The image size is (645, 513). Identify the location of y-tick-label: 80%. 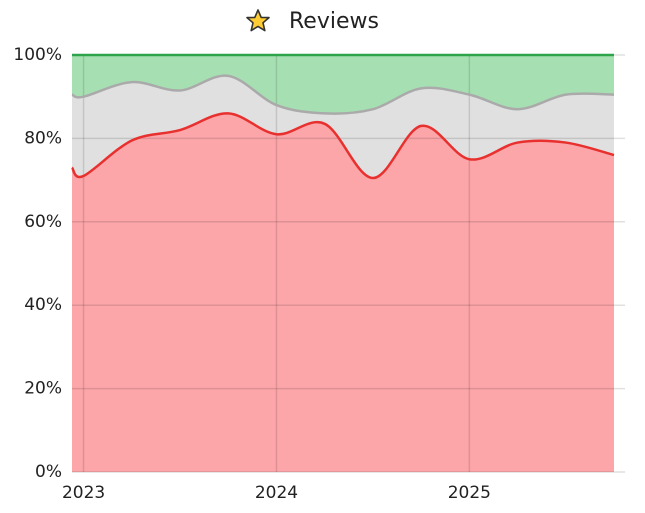
(43, 138).